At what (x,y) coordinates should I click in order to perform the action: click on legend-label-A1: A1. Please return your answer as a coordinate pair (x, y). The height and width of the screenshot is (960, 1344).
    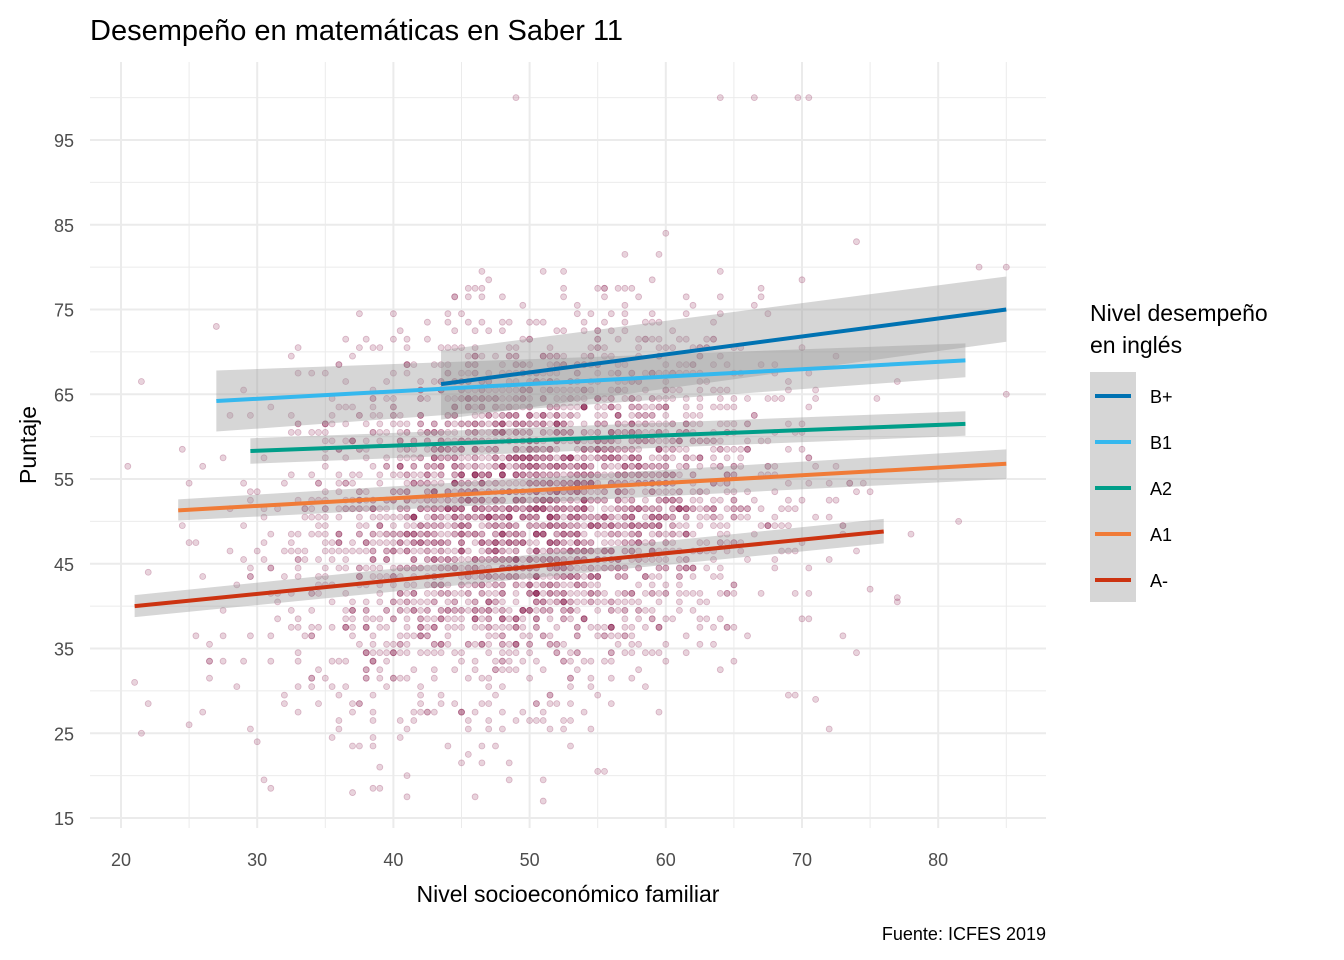
    Looking at the image, I should click on (1161, 535).